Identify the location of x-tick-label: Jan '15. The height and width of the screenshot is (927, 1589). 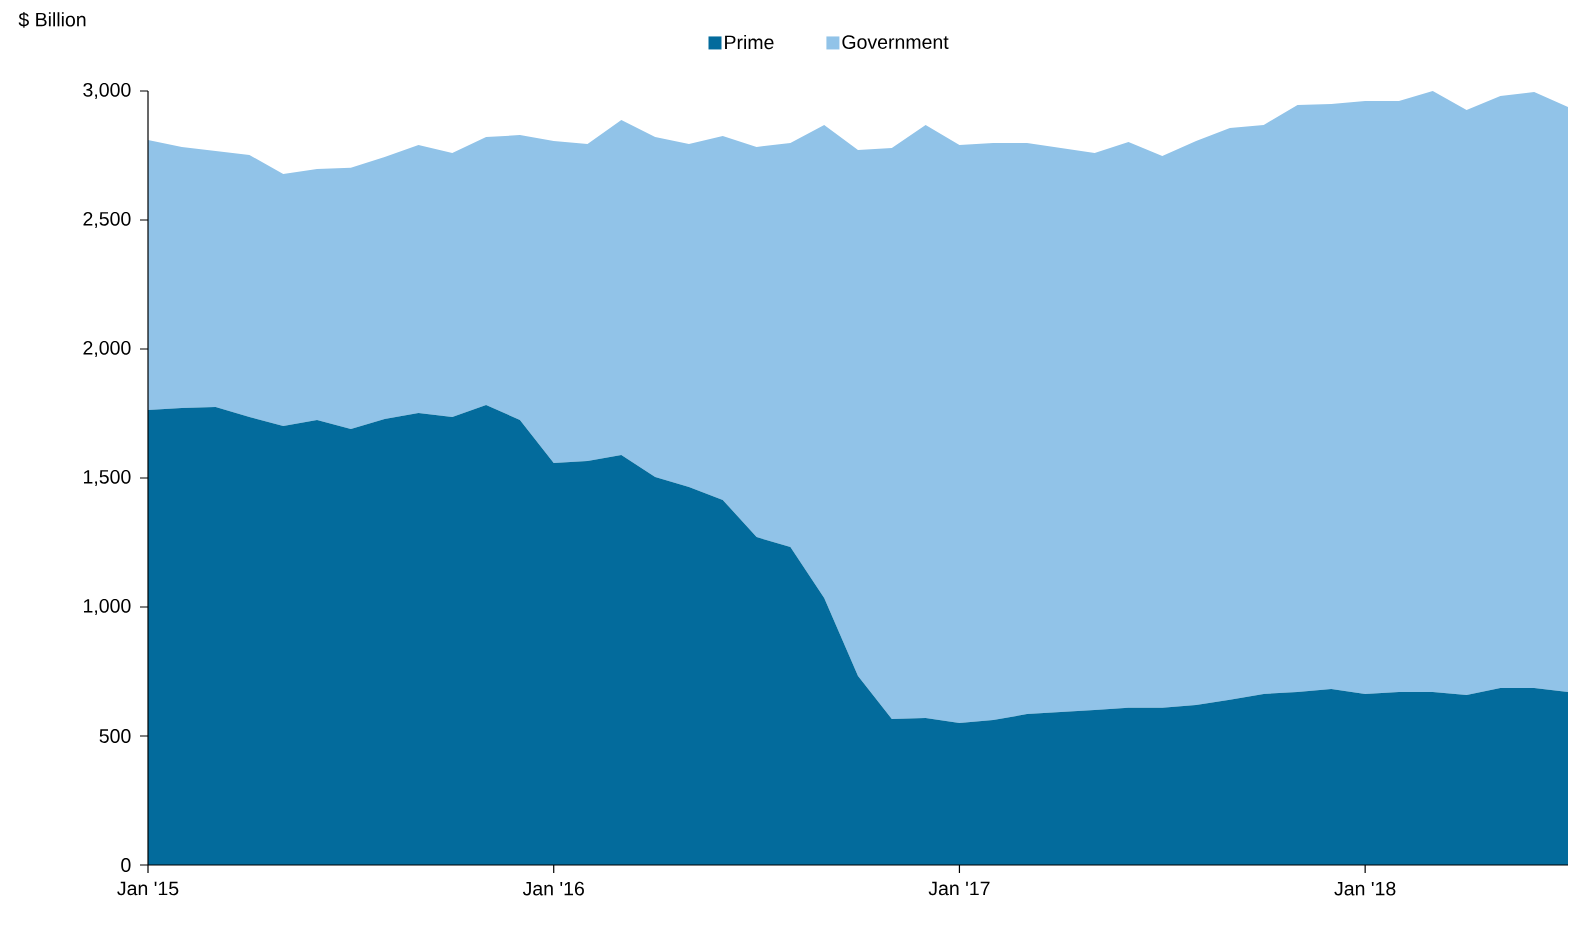
(148, 888).